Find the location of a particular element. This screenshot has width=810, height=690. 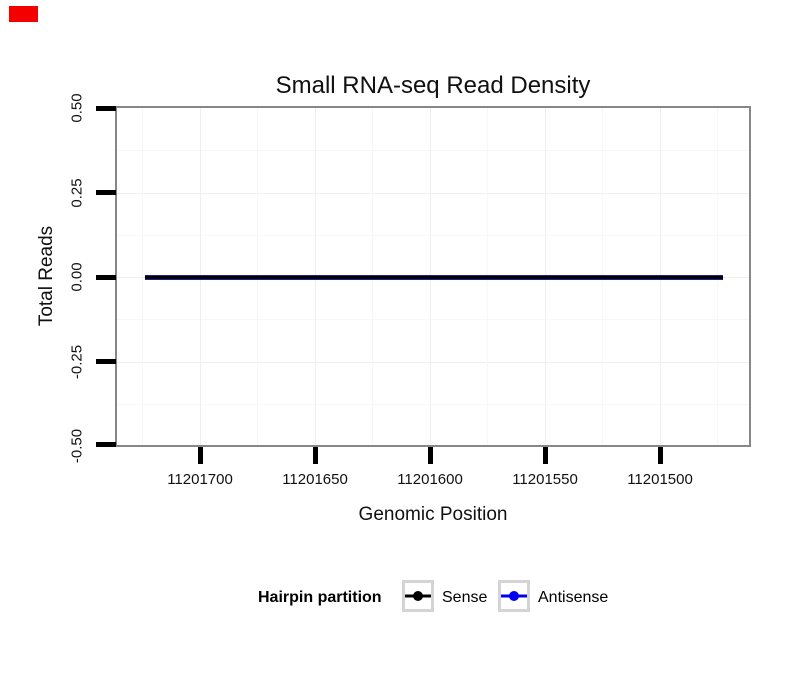

sense-series-line is located at coordinates (434, 277).